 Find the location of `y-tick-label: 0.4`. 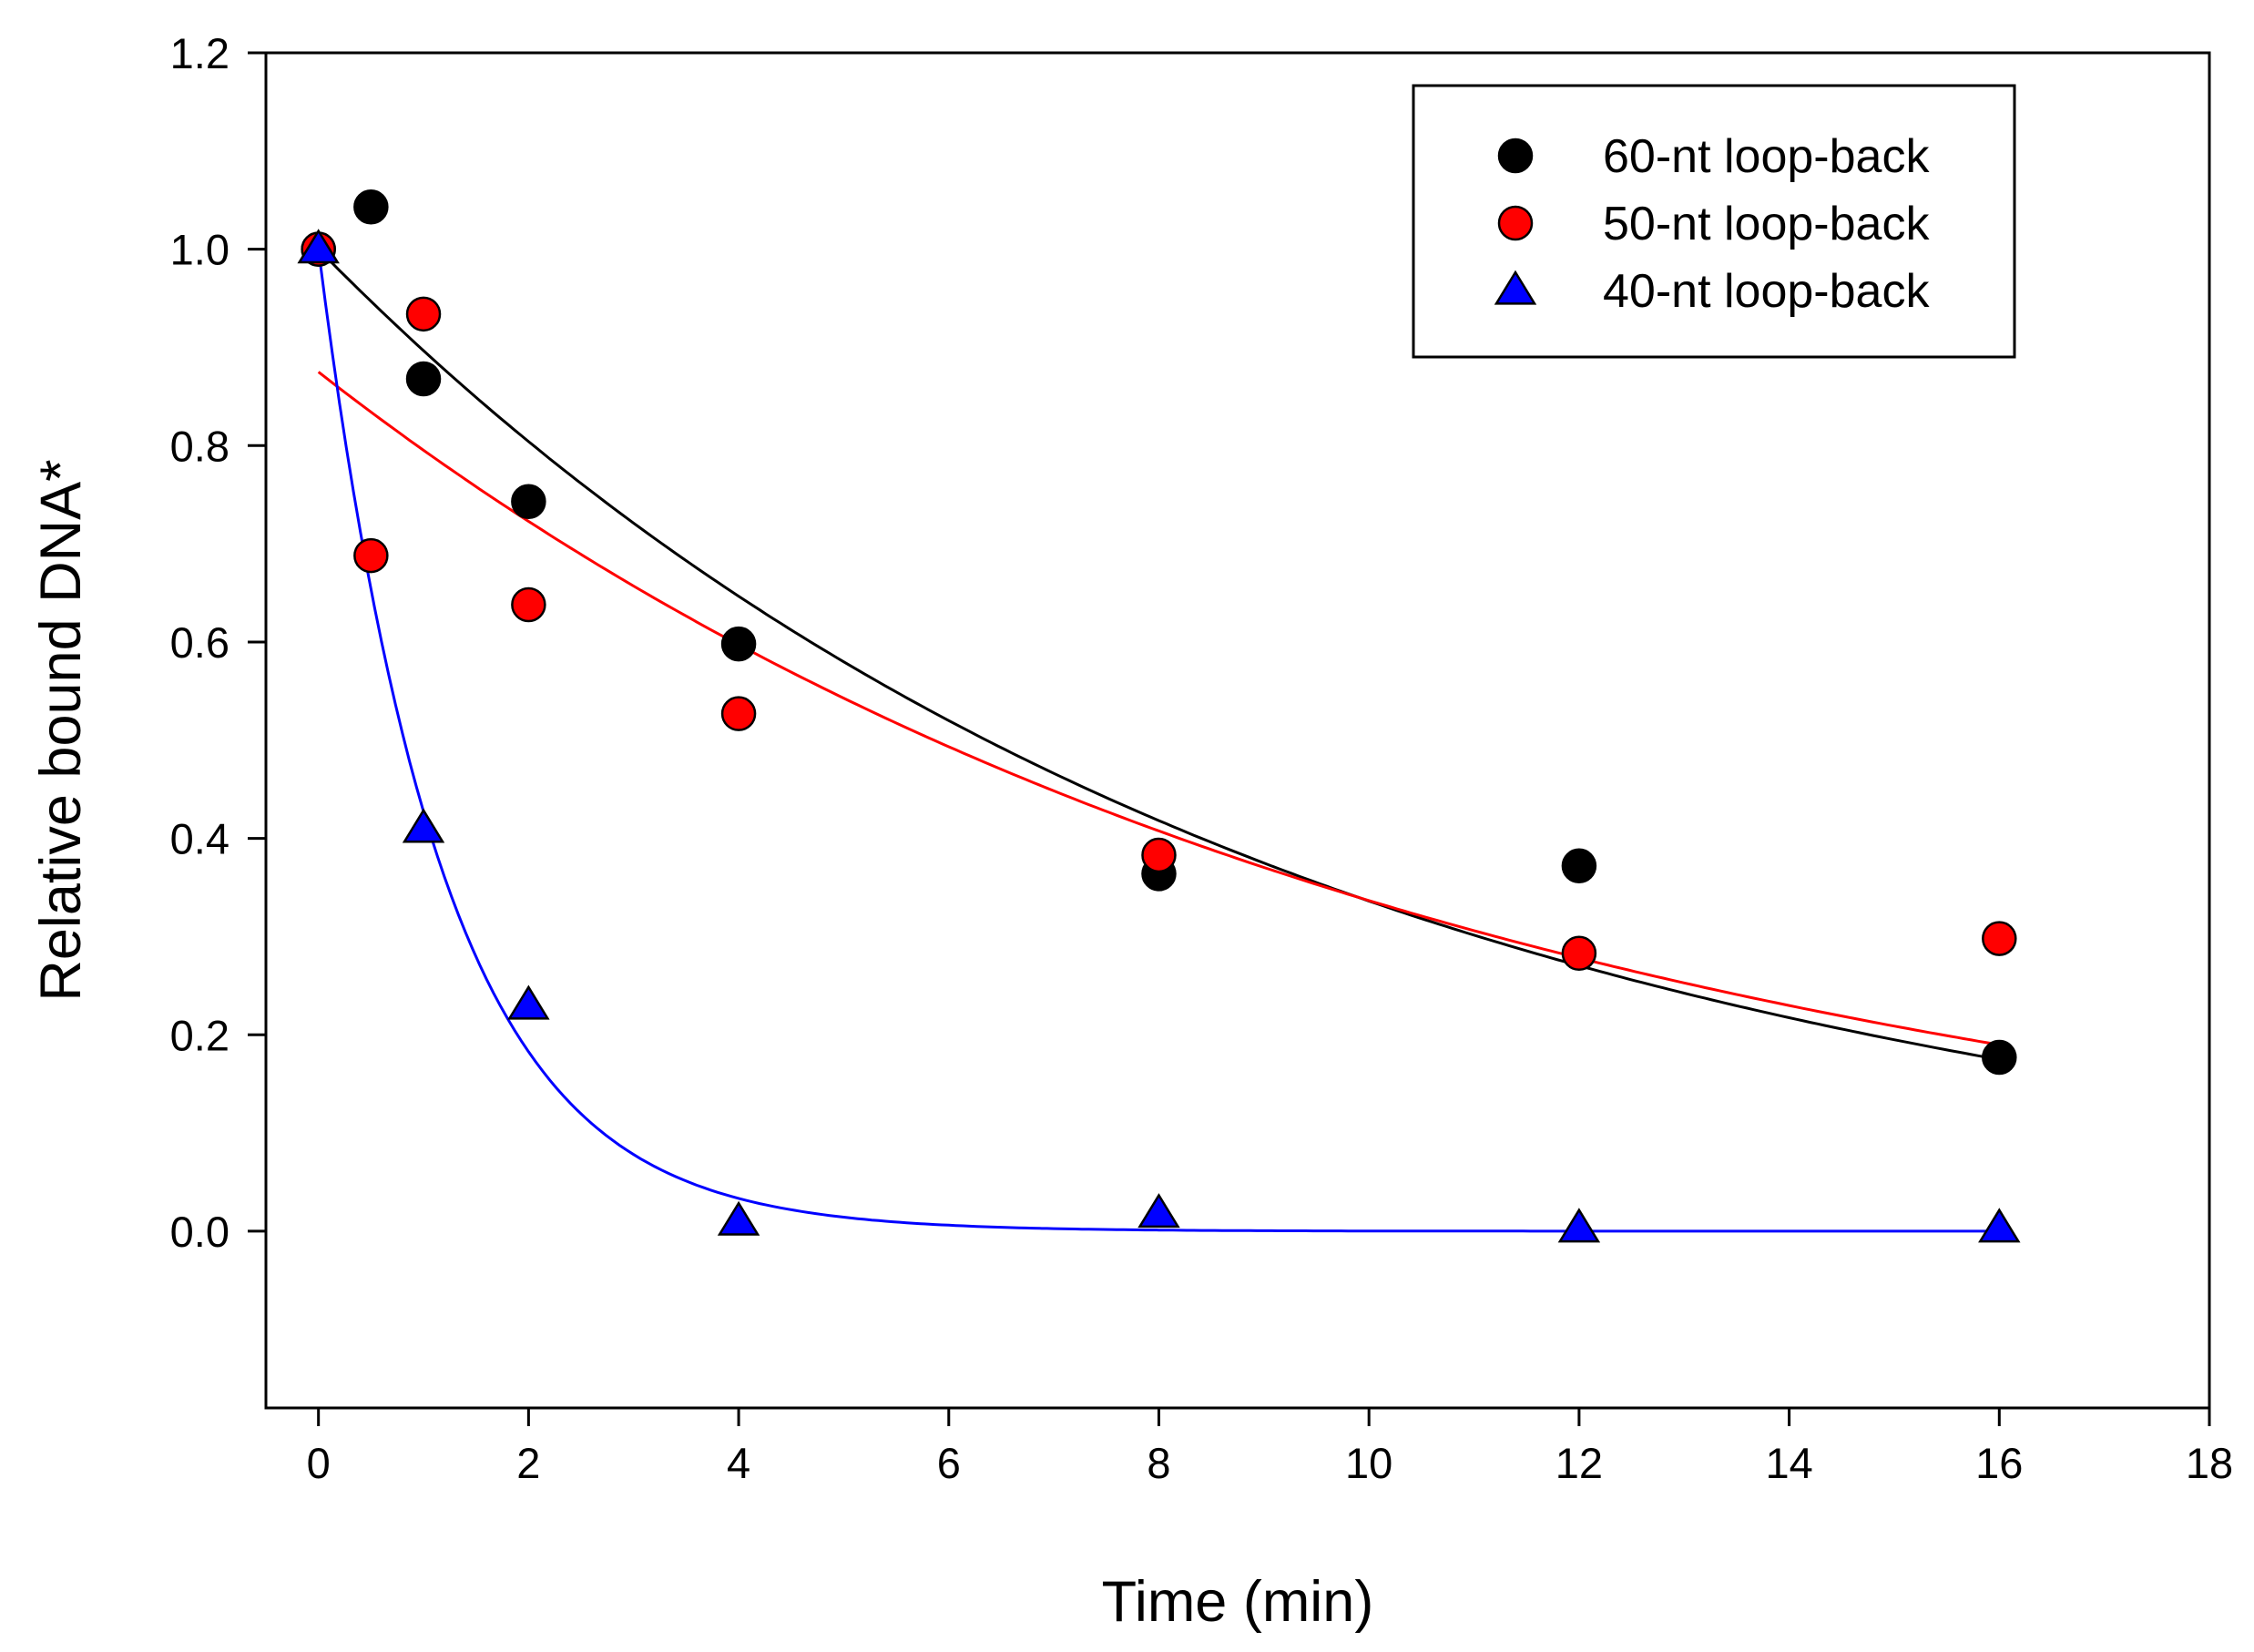

y-tick-label: 0.4 is located at coordinates (199, 839).